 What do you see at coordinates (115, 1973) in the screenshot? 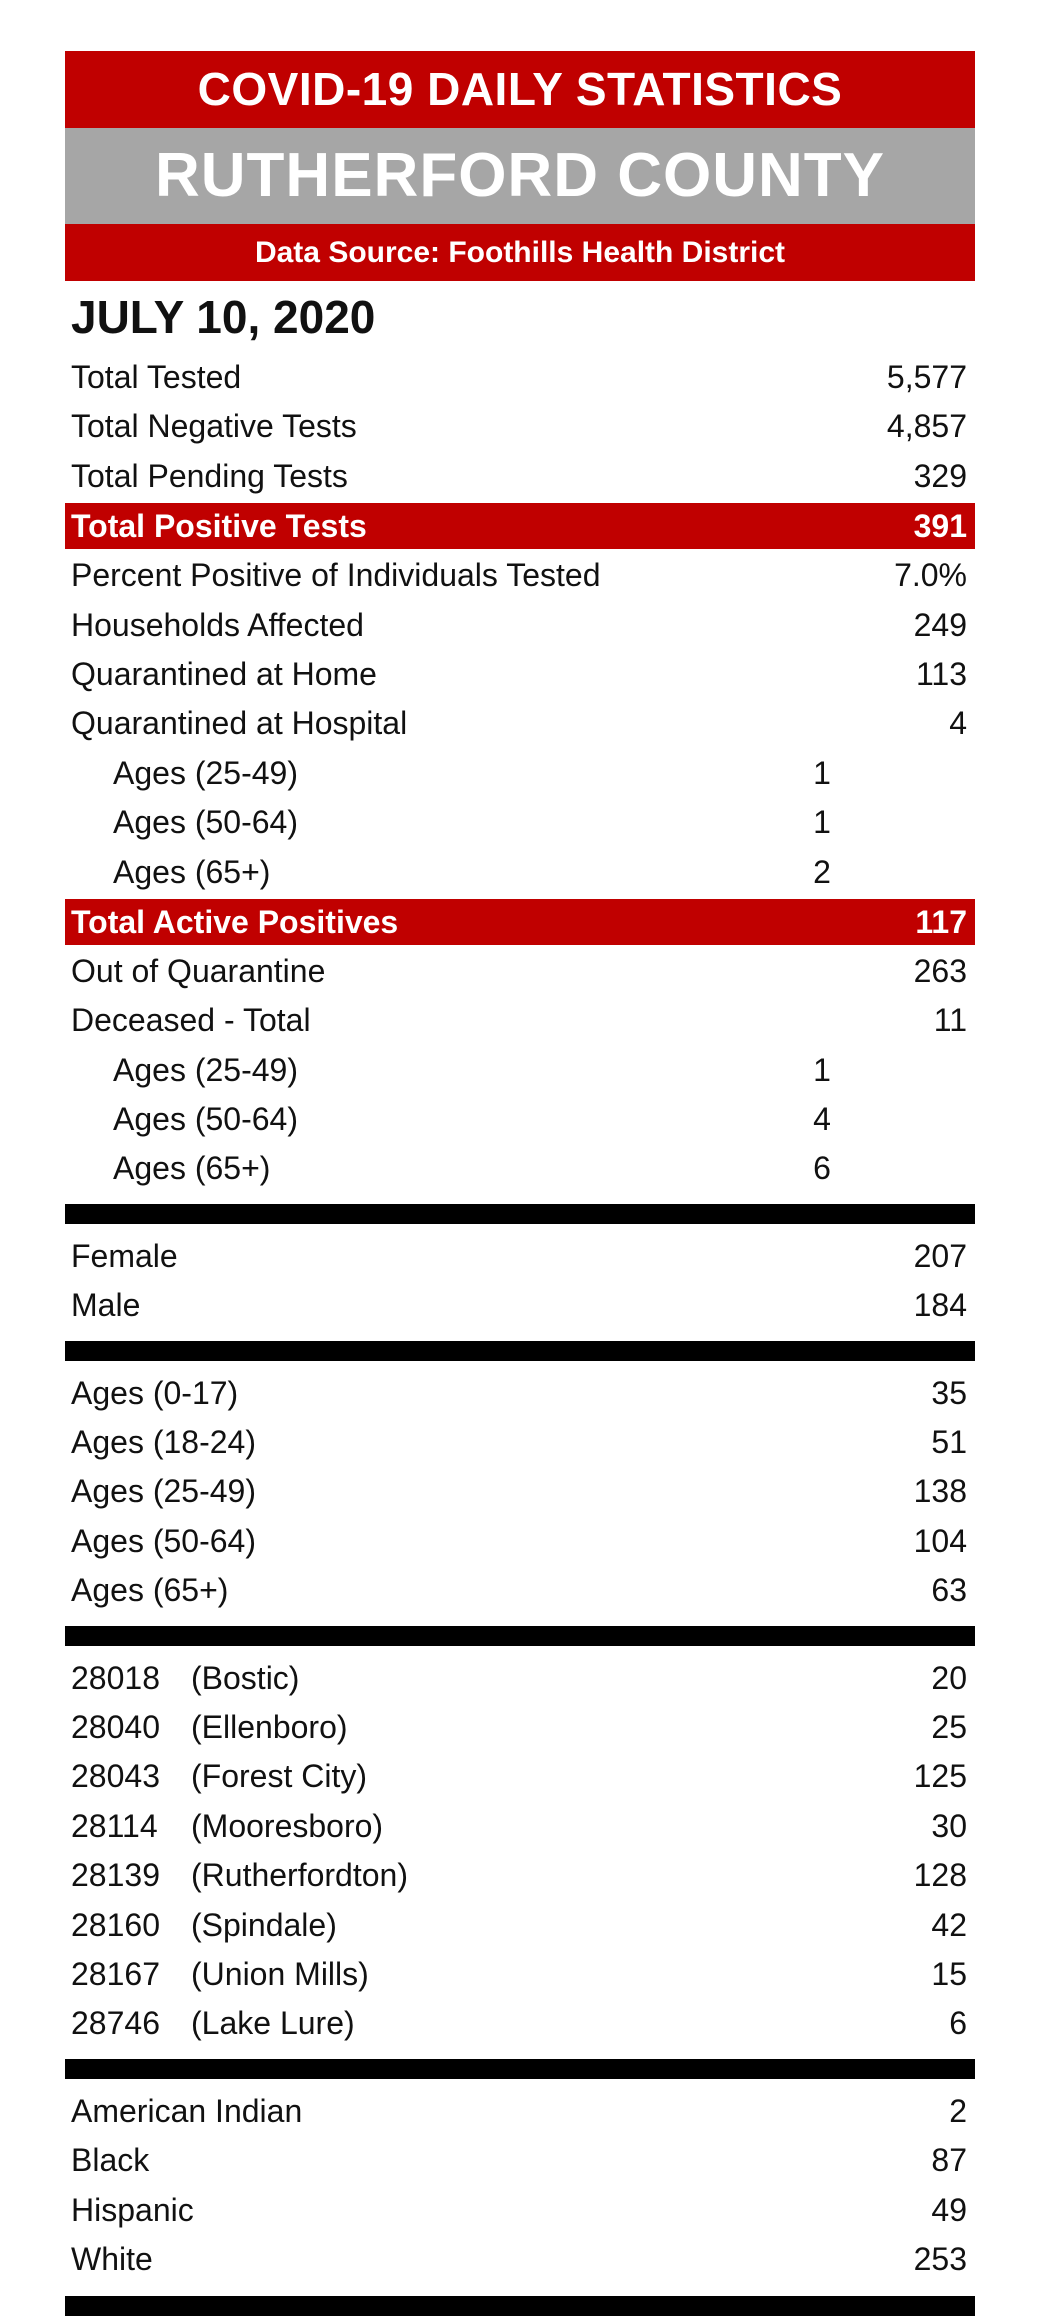
I see `zip-code: 28167` at bounding box center [115, 1973].